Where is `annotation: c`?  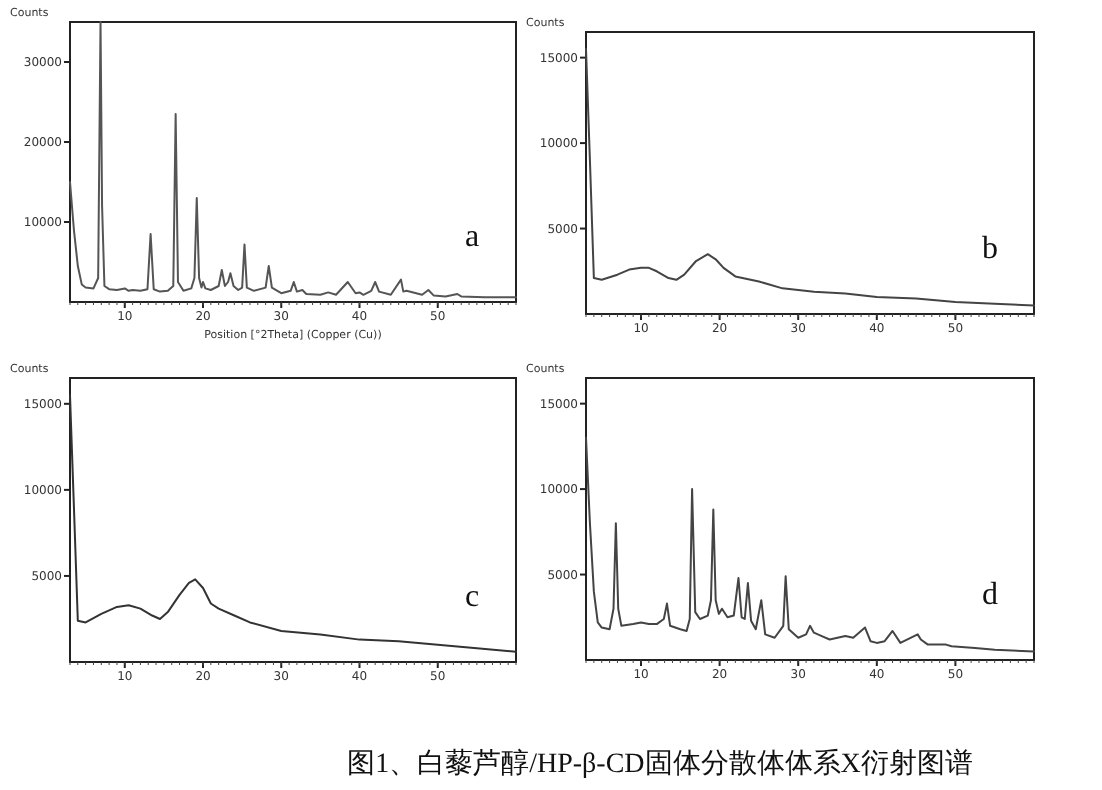 annotation: c is located at coordinates (472, 597).